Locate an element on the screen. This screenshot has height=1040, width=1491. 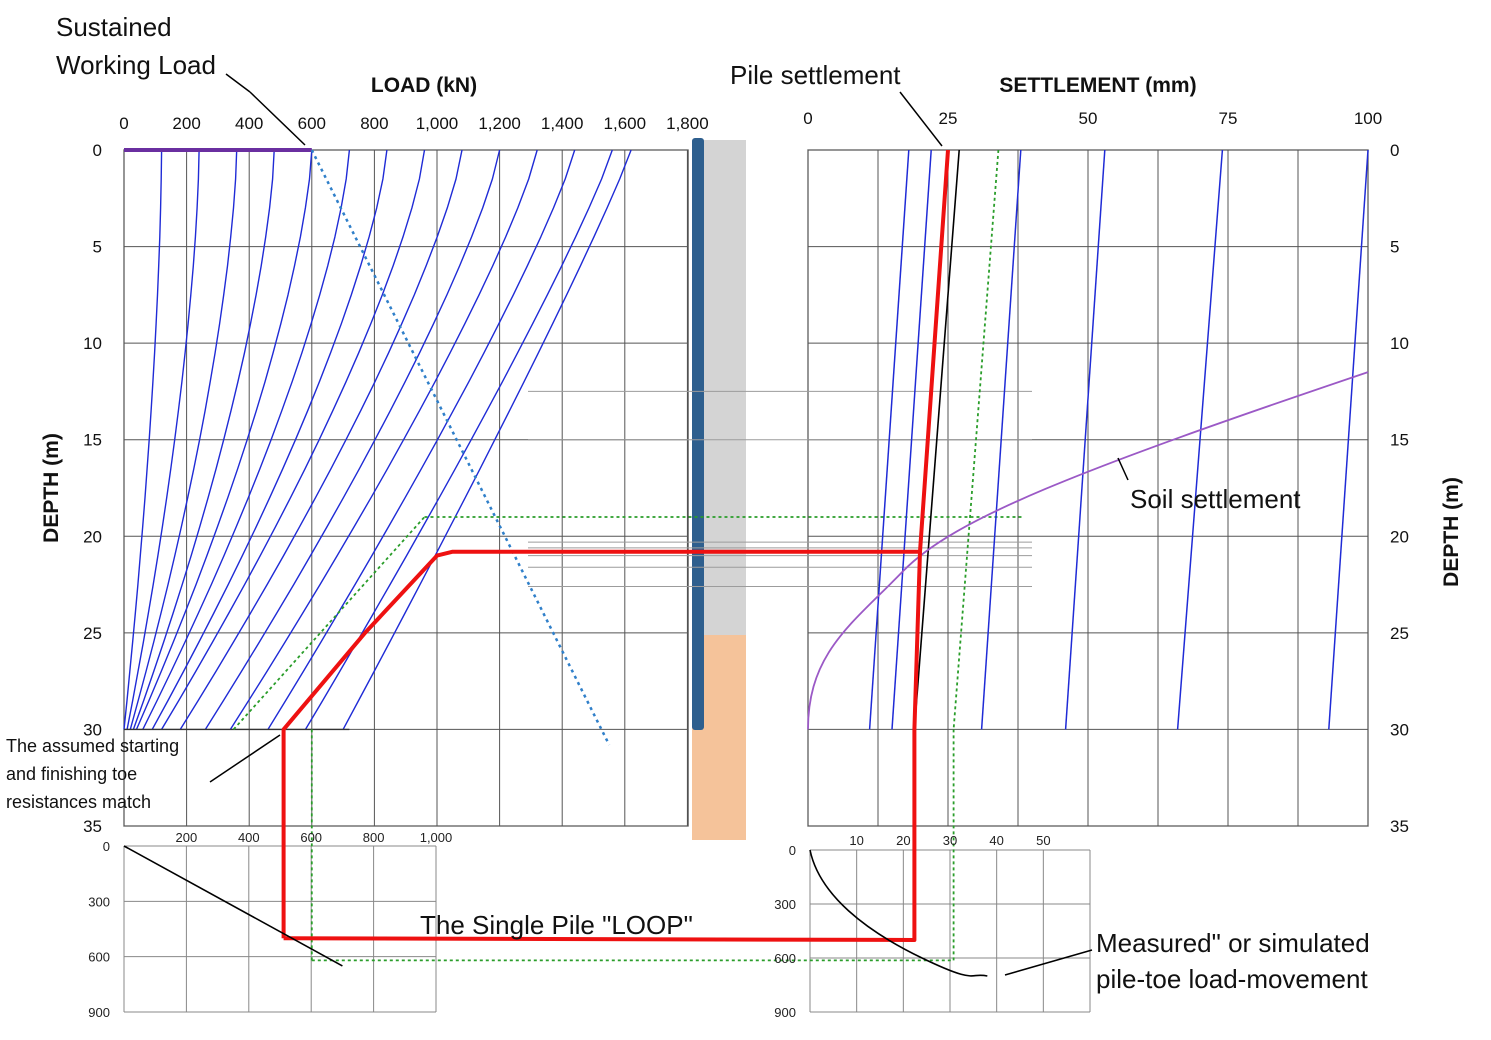
toe-load-movement-left is located at coordinates (233, 906).